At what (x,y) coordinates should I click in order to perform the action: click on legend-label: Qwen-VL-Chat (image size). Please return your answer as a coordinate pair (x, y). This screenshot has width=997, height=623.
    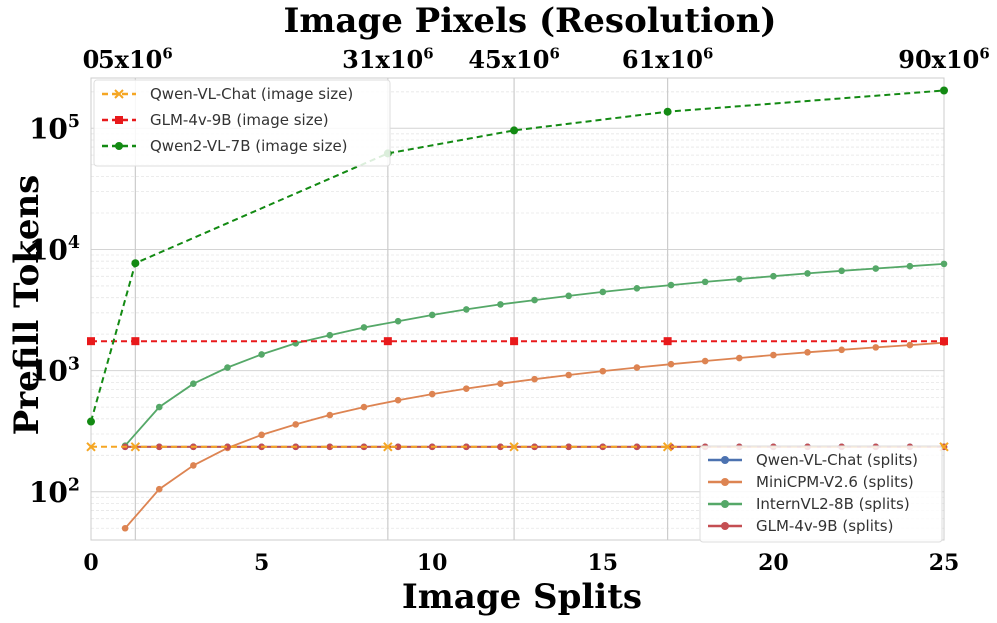
    Looking at the image, I should click on (251, 94).